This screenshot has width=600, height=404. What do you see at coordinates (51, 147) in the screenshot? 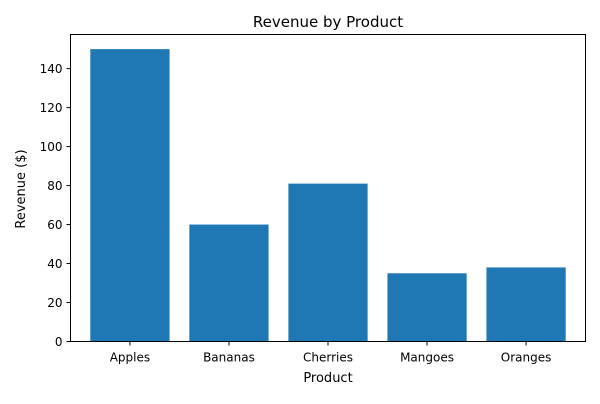
I see `y-tick-label: 100` at bounding box center [51, 147].